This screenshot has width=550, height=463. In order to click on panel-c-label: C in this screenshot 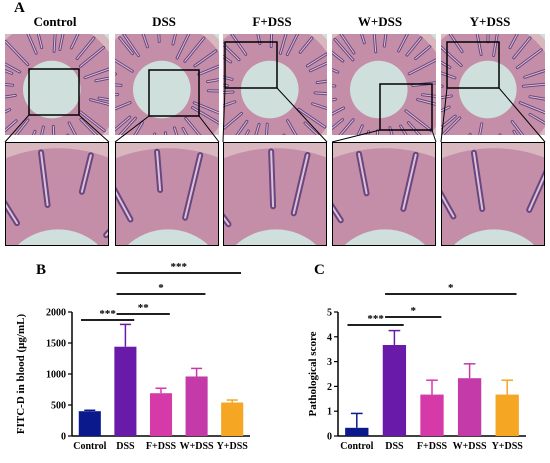, I will do `click(319, 270)`.